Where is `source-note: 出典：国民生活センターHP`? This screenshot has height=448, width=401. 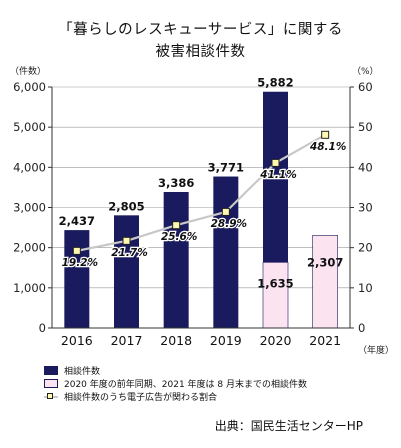 source-note: 出典：国民生活センターHP is located at coordinates (288, 426).